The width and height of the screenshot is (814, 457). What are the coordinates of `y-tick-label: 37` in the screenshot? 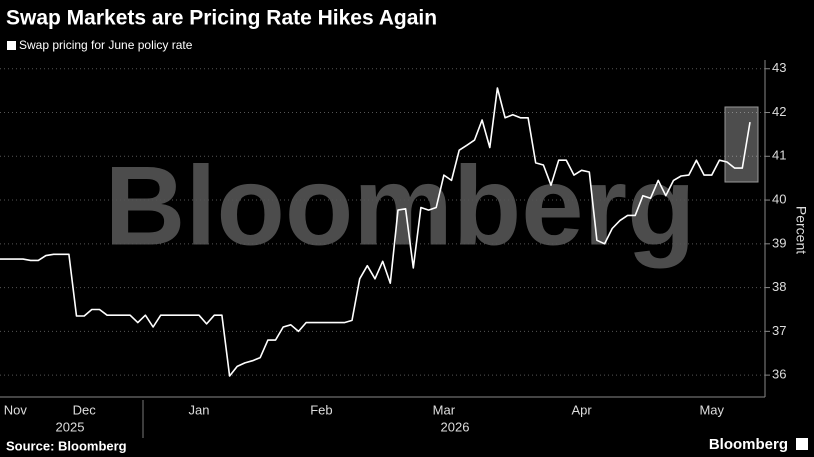 It's located at (779, 330).